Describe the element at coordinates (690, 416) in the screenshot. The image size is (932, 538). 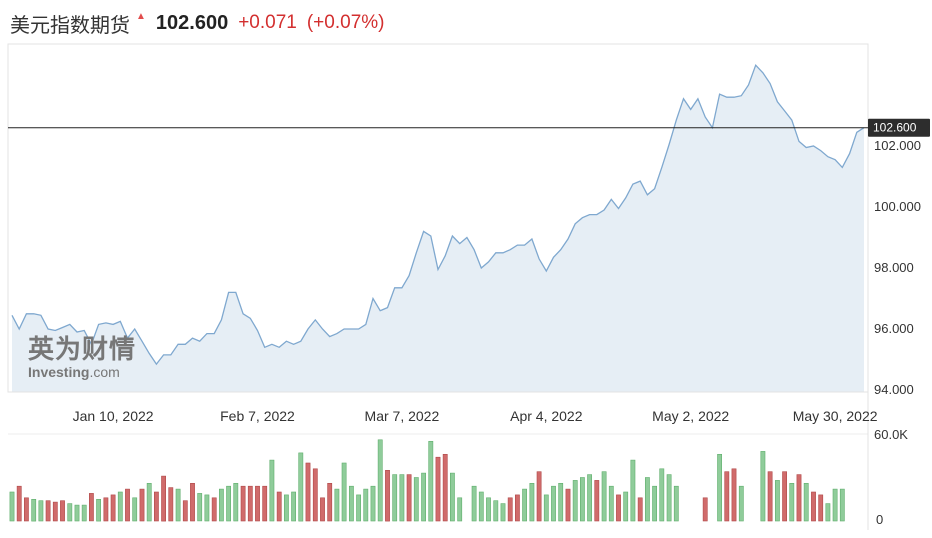
I see `x-tick-label: May 2, 2022` at that location.